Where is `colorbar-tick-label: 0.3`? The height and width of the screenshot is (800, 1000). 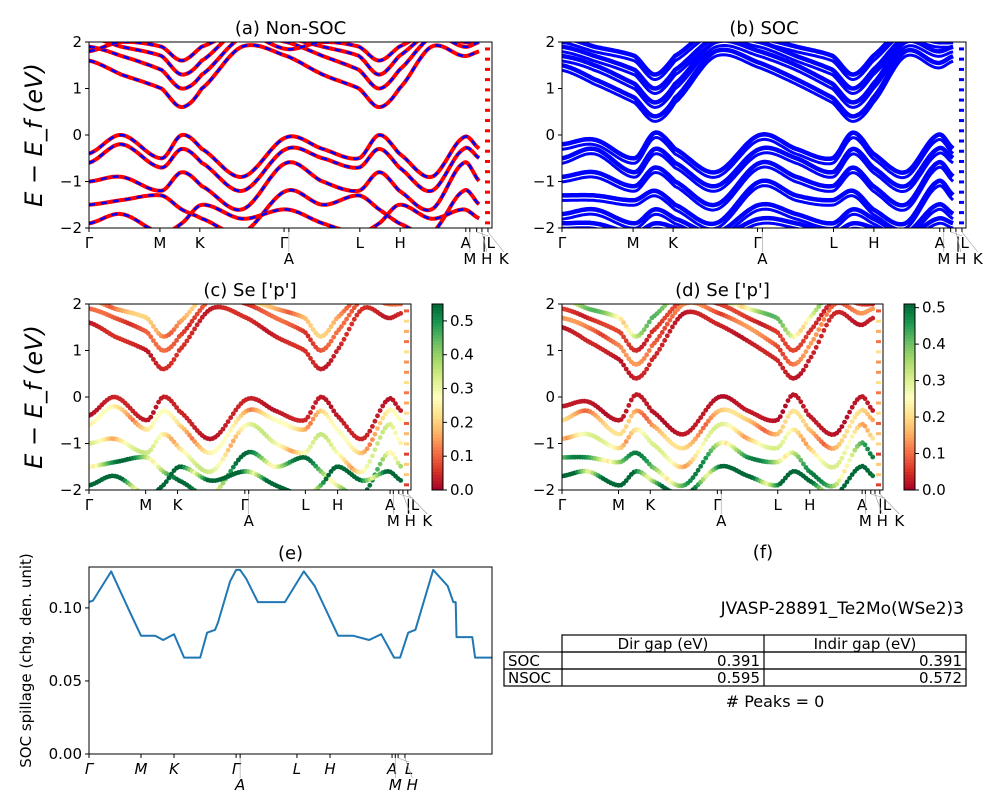
colorbar-tick-label: 0.3 is located at coordinates (462, 389).